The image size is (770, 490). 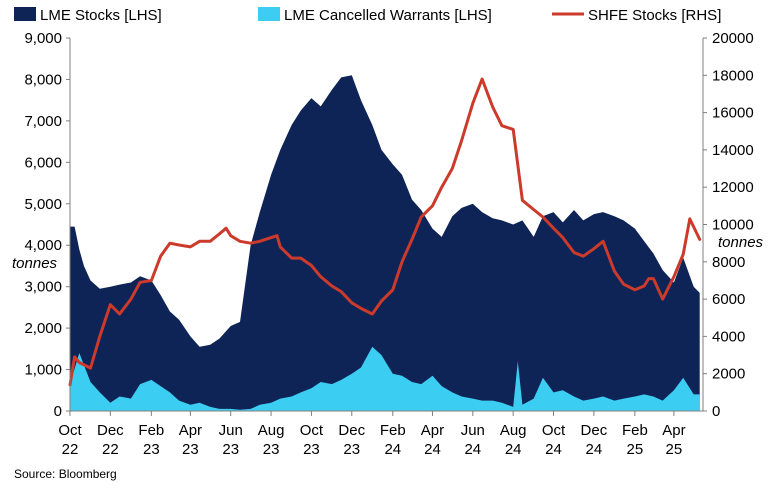 I want to click on left-tick-label: 1,000, so click(x=43, y=370).